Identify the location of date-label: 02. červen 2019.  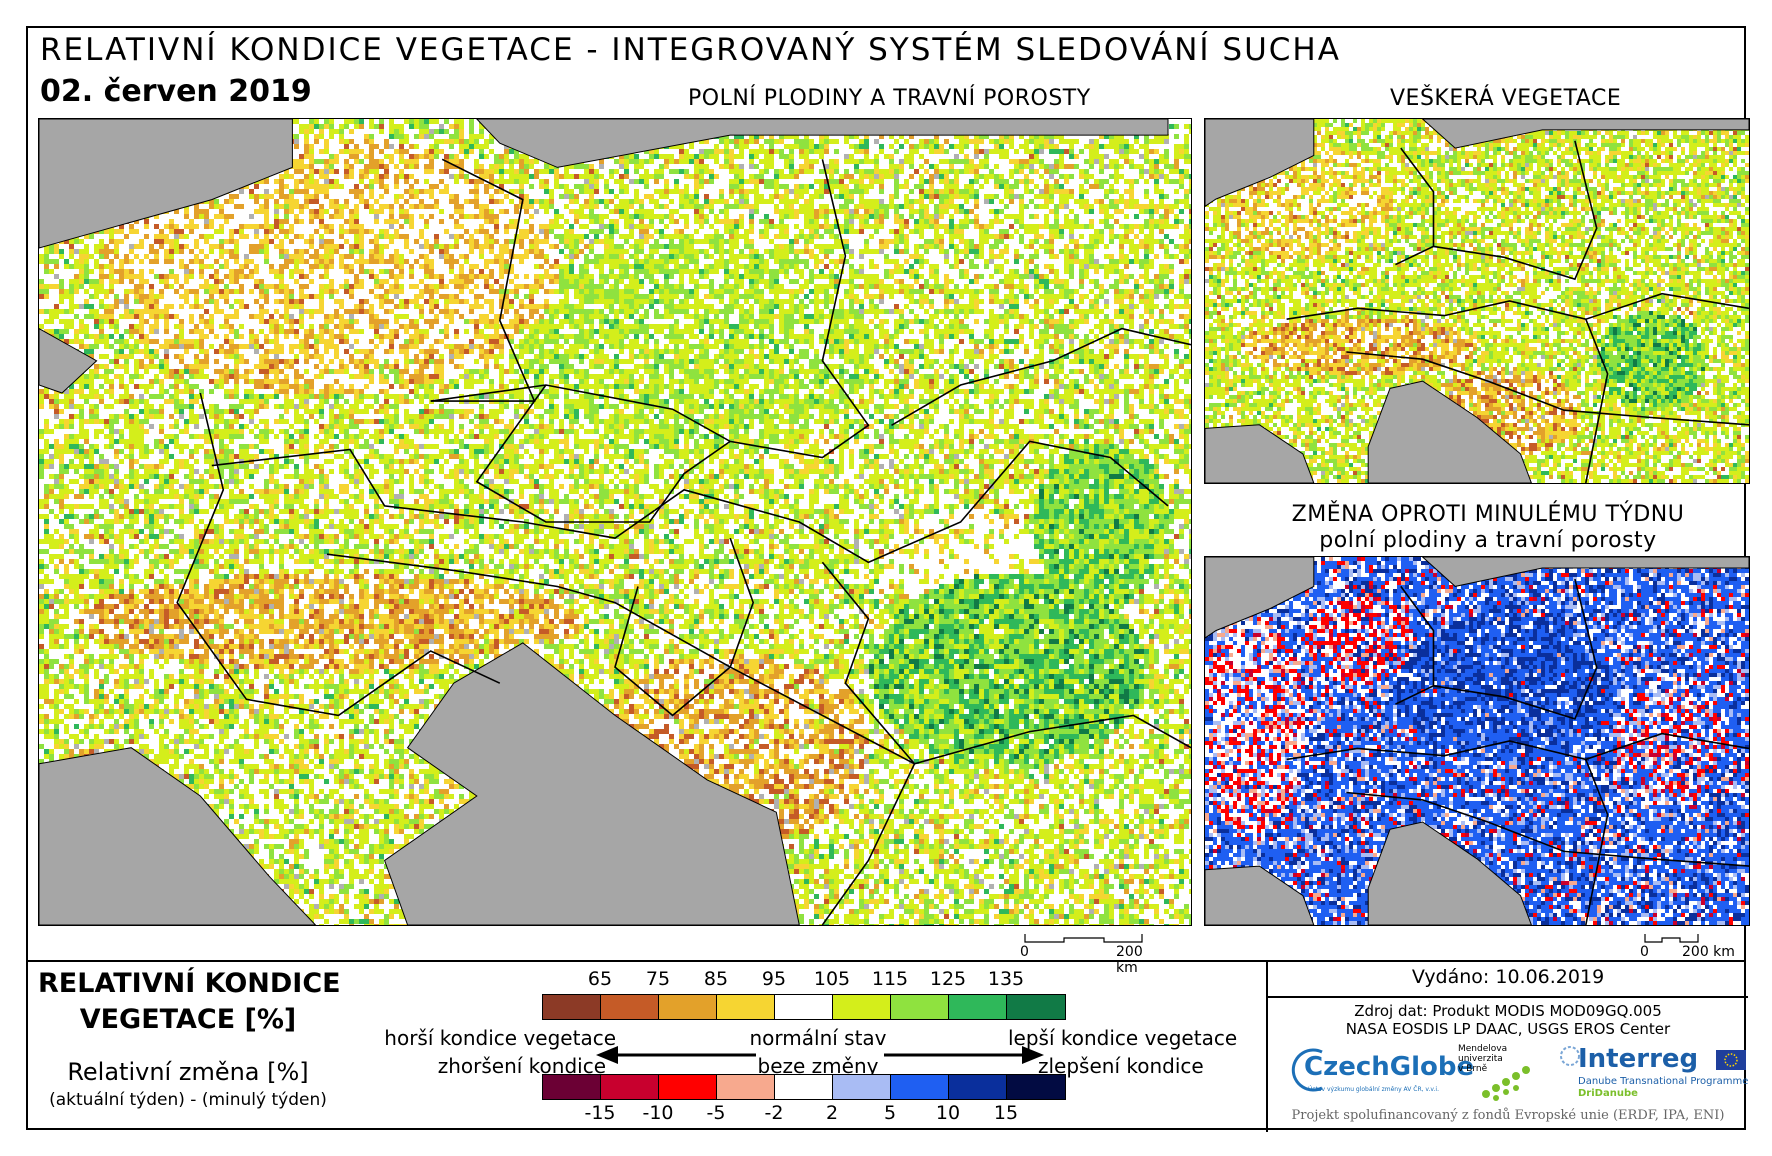
(176, 91).